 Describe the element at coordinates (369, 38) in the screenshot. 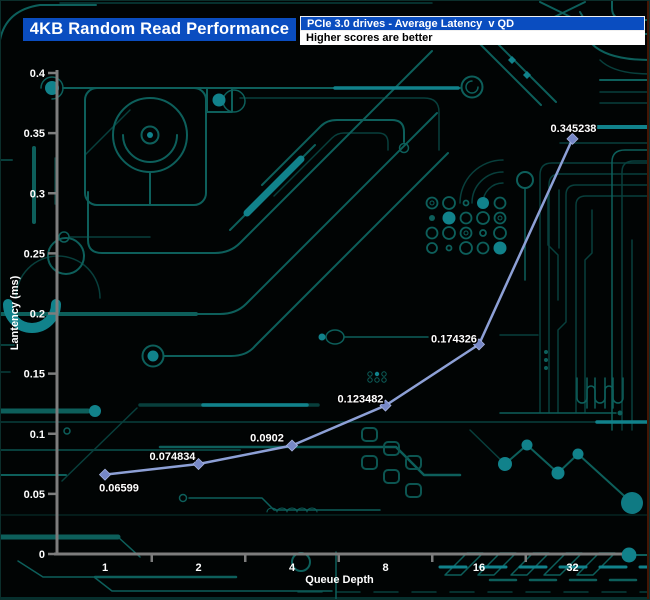

I see `chart-note: Higher scores are better` at that location.